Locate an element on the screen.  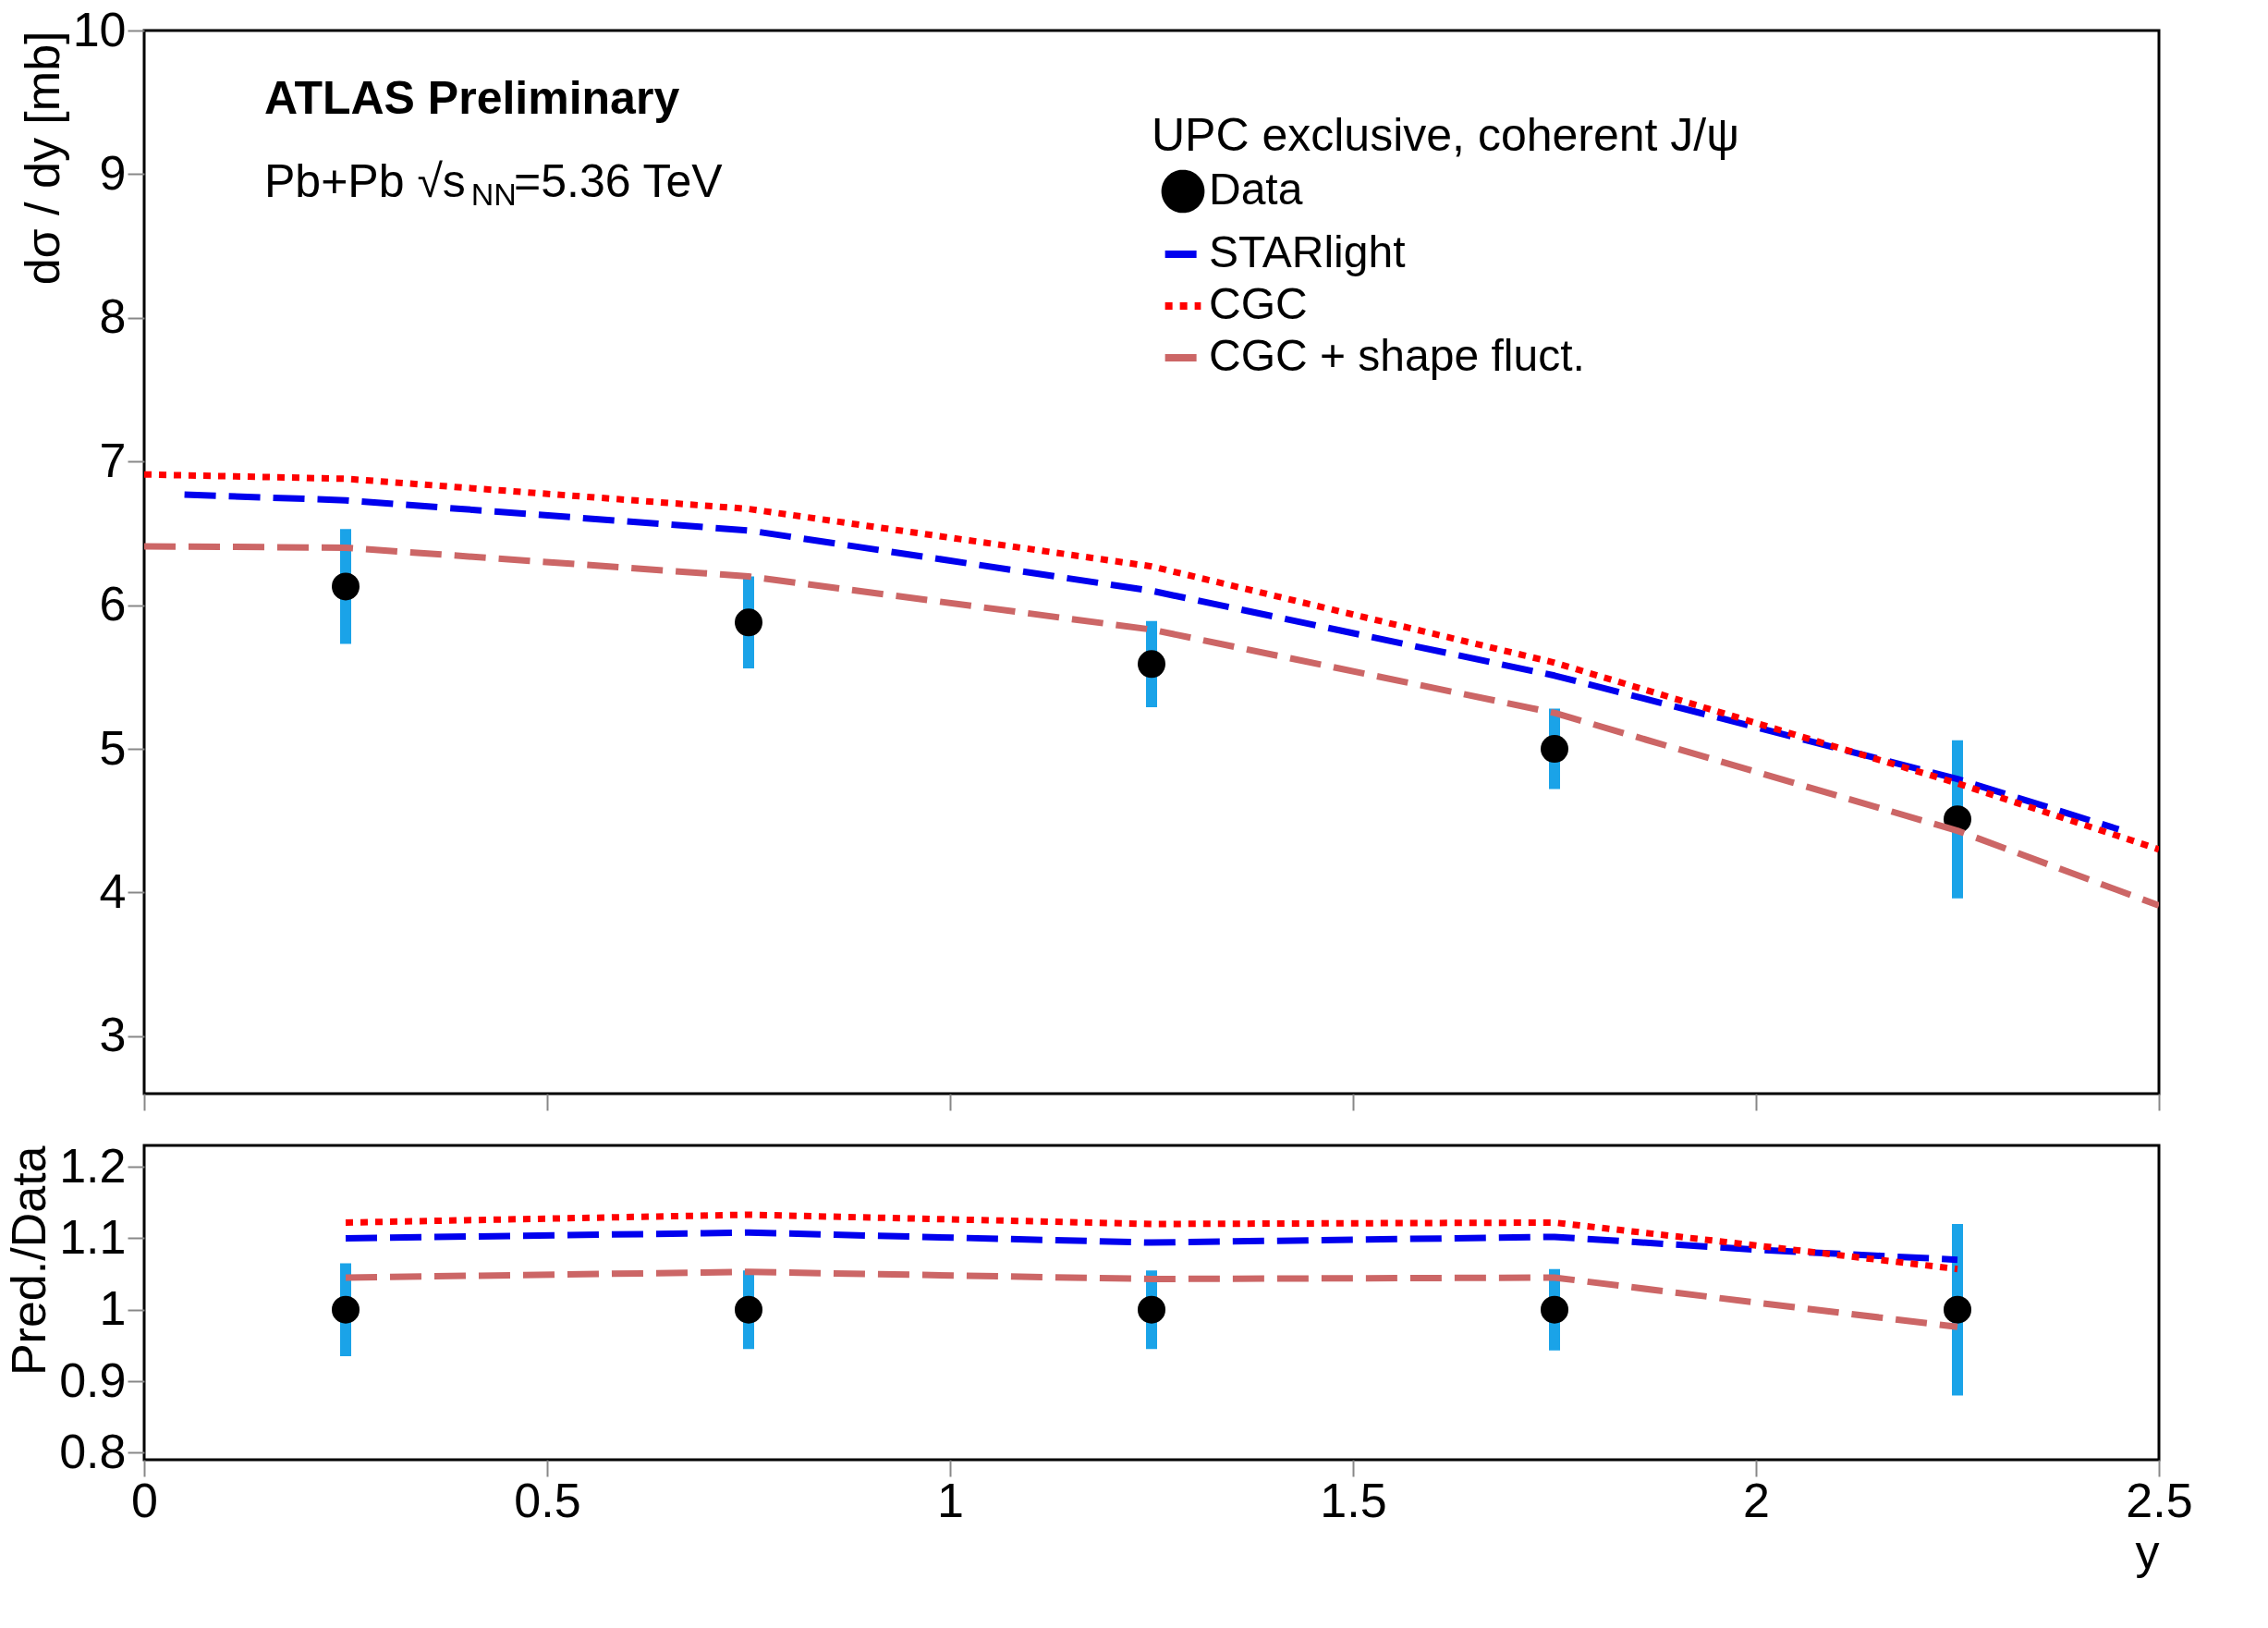
legend-label: CGC is located at coordinates (1259, 303).